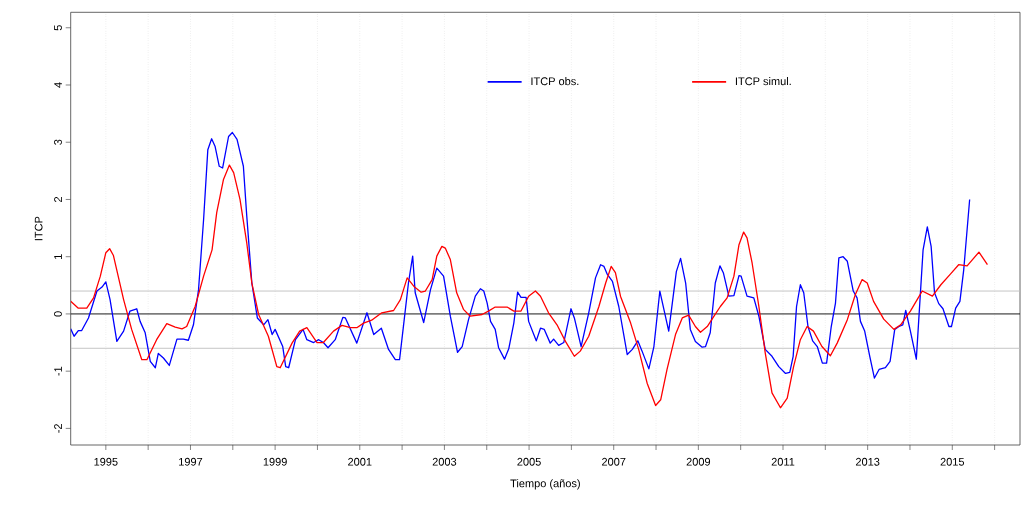  Describe the element at coordinates (58, 314) in the screenshot. I see `y-tick-label: 0` at that location.